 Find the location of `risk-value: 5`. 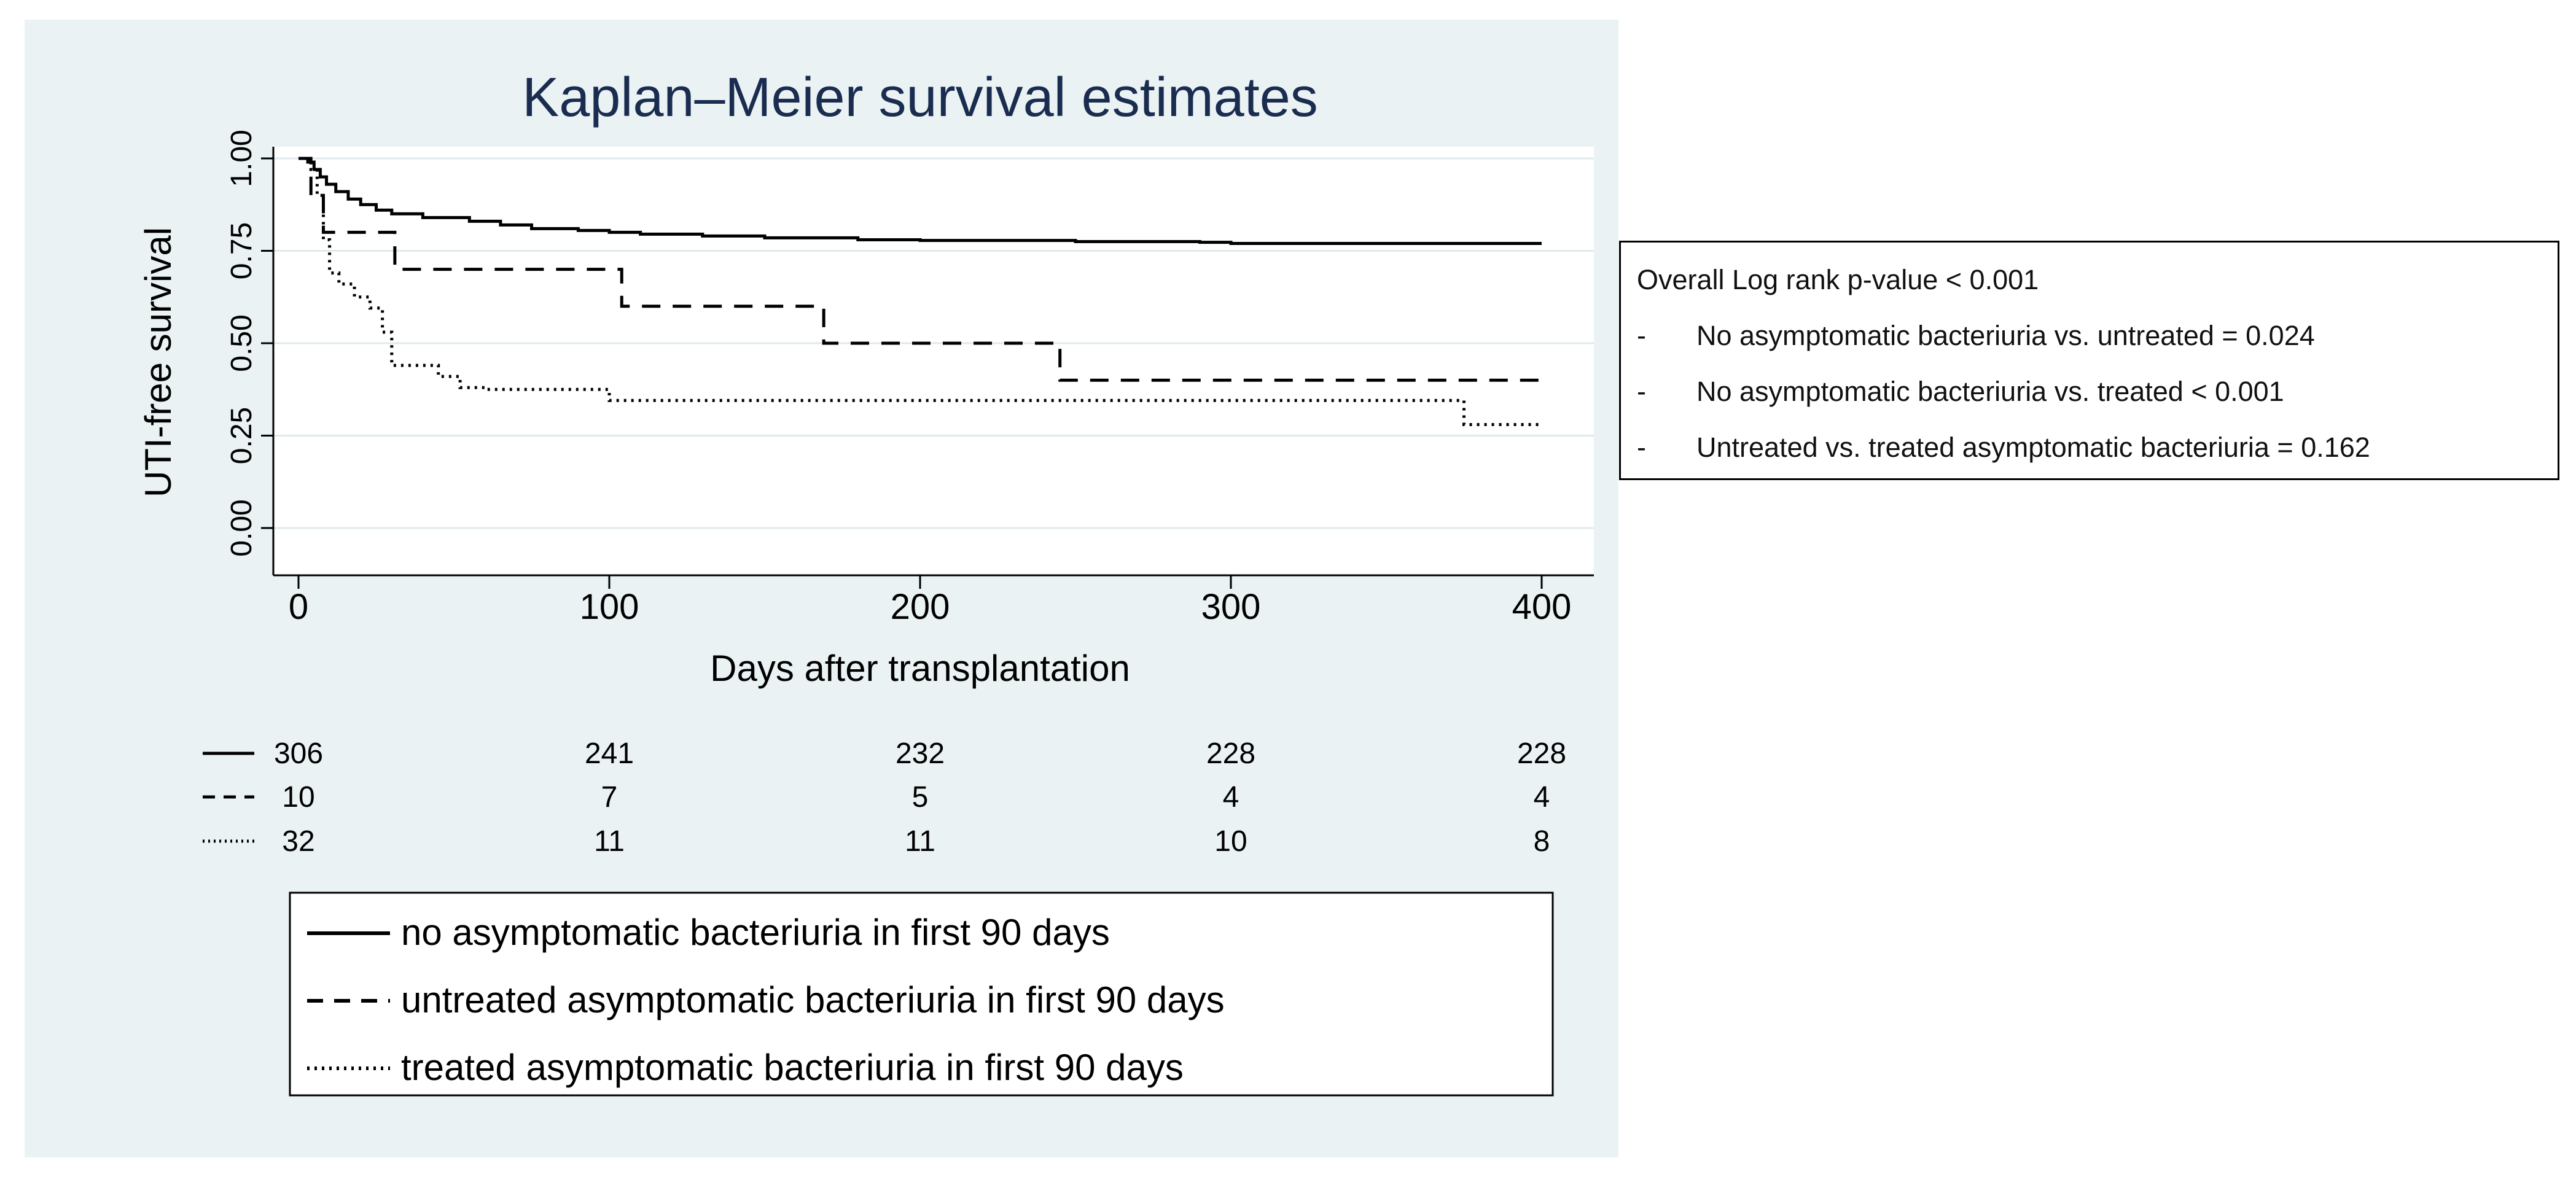

risk-value: 5 is located at coordinates (920, 797).